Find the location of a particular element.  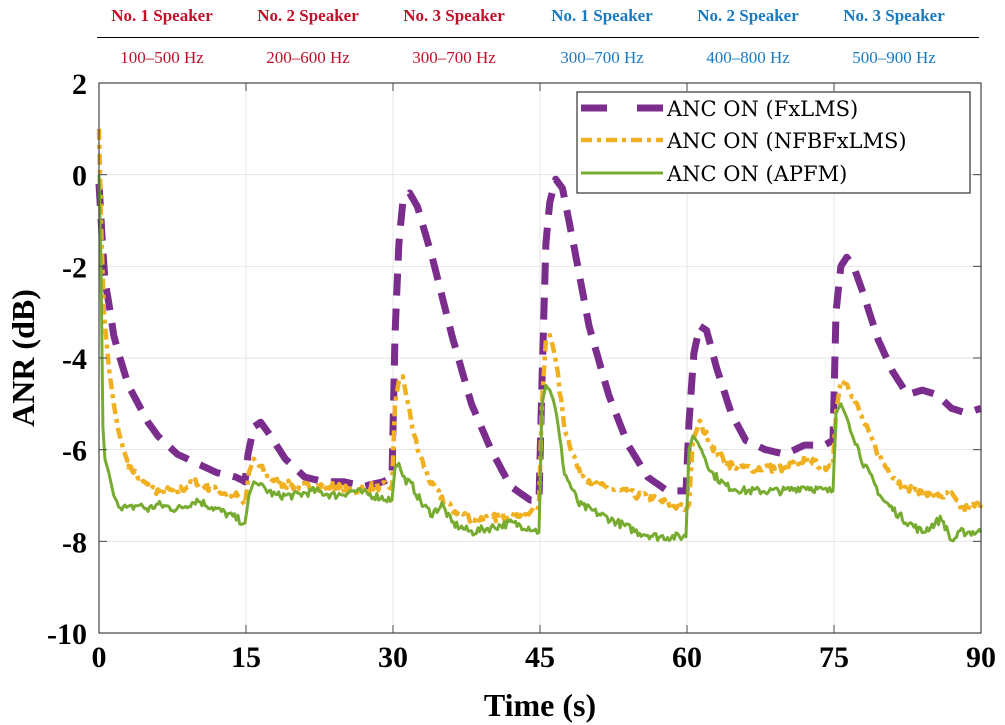

speaker-header-3: No. 3 Speaker is located at coordinates (454, 15).